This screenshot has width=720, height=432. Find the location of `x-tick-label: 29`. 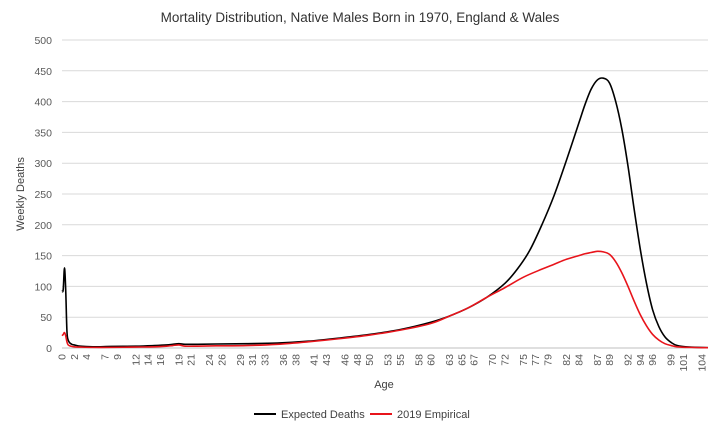

x-tick-label: 29 is located at coordinates (241, 360).